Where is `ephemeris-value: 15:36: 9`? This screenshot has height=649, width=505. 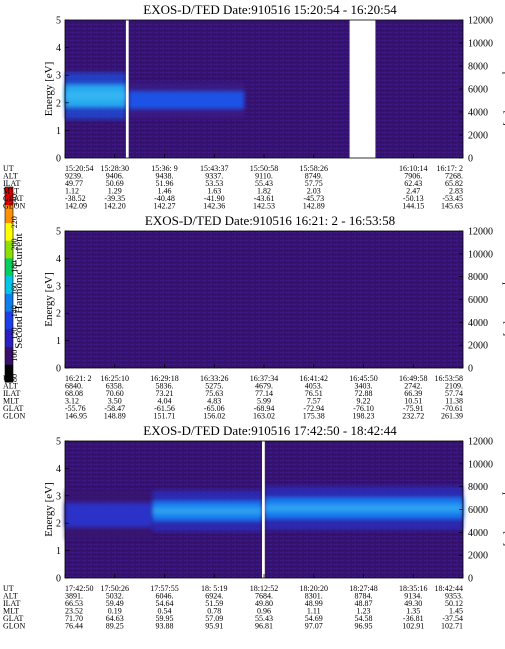
ephemeris-value: 15:36: 9 is located at coordinates (164, 168).